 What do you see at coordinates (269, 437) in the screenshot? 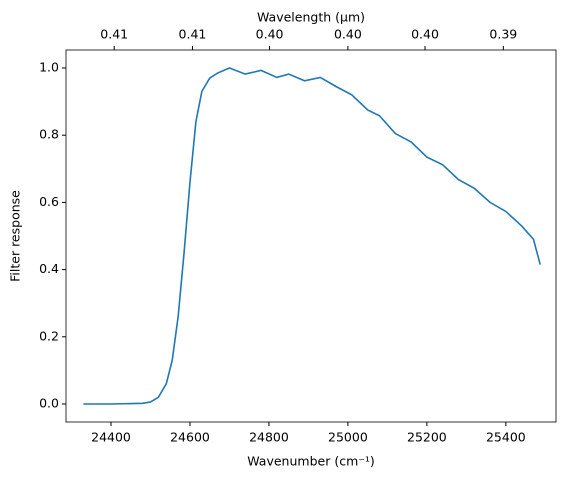
I see `x-tick-label: 24800` at bounding box center [269, 437].